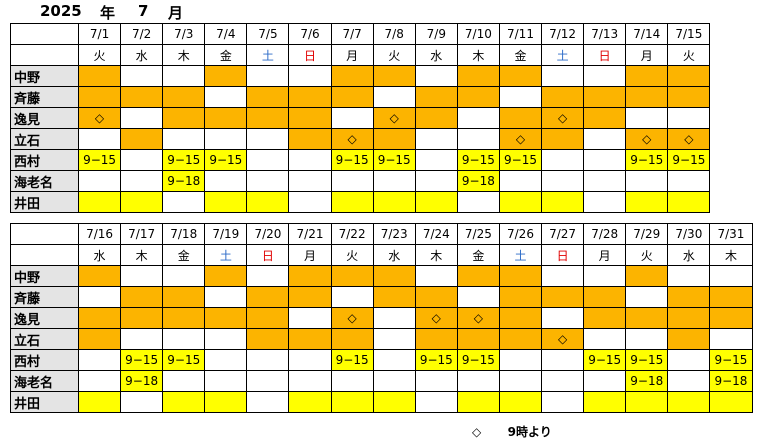  I want to click on staff-row: 西村 9−15 9−15 9−15 9−15 9−15 9−15 9−15 9−15 9−15, so click(360, 160).